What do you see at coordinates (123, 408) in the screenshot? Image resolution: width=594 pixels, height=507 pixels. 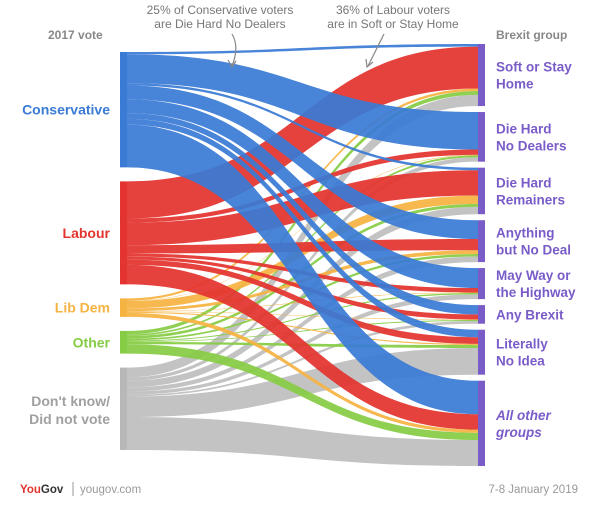 I see `source-bar-dk` at bounding box center [123, 408].